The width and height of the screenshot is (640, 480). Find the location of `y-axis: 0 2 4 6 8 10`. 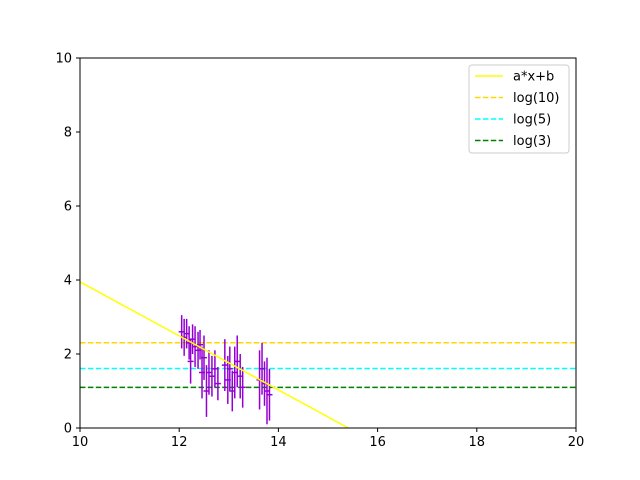

y-axis: 0 2 4 6 8 10 is located at coordinates (67, 244).